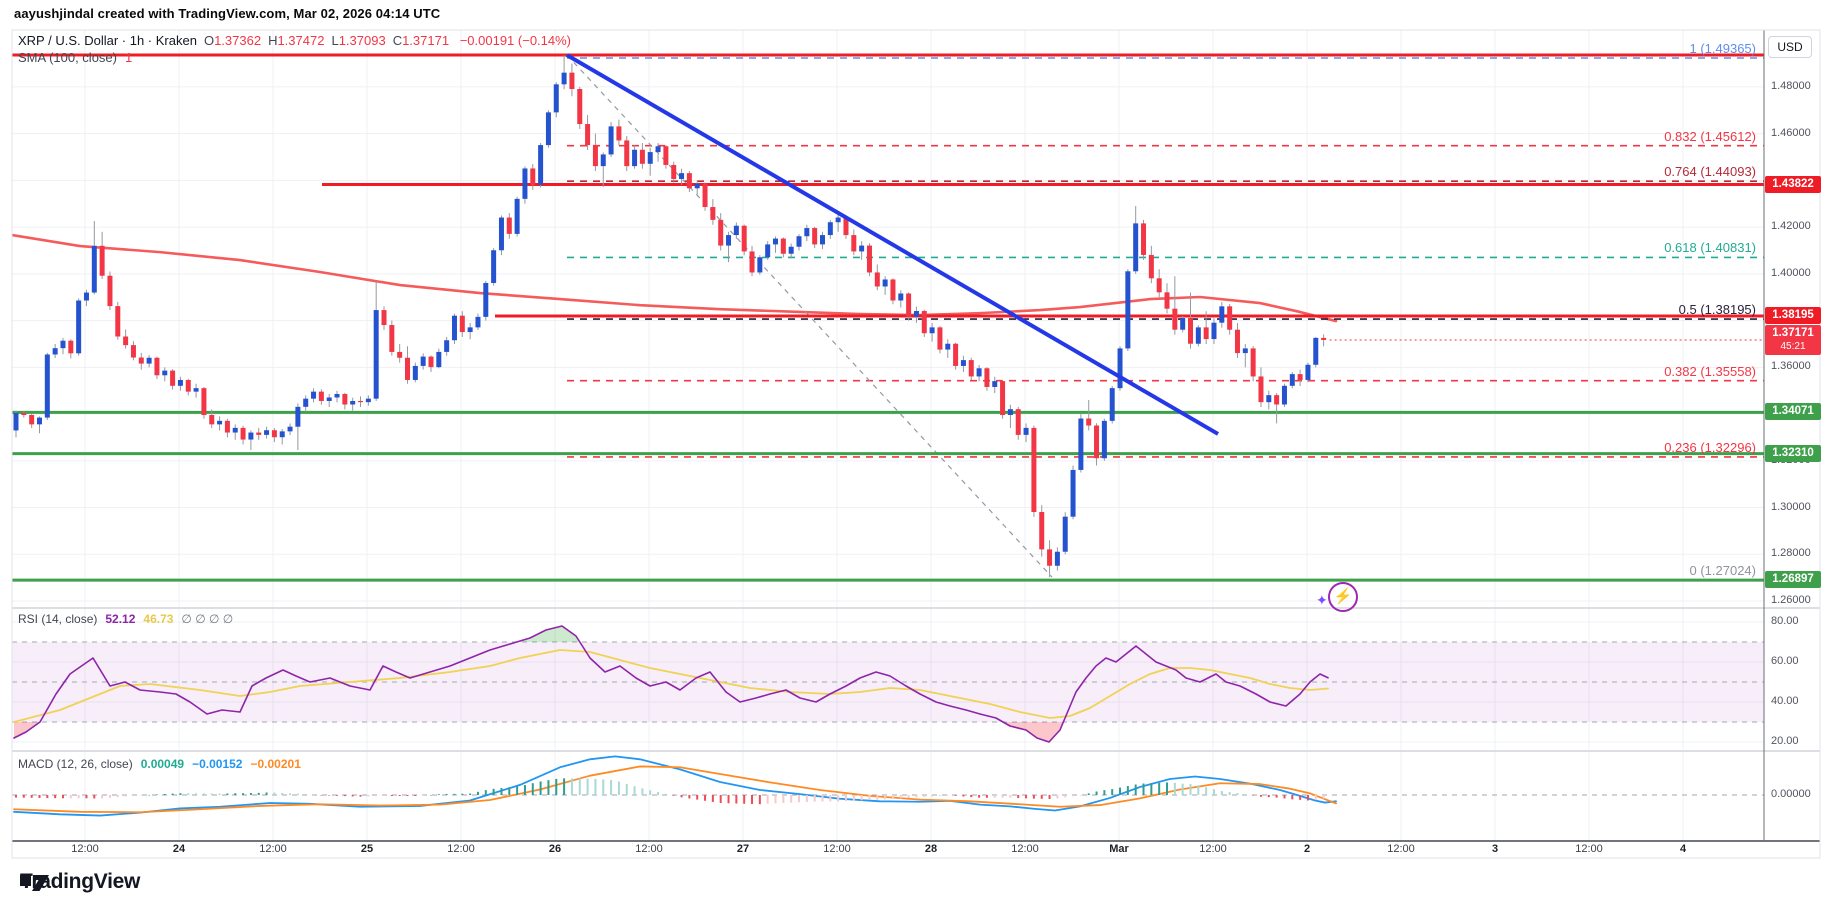 Image resolution: width=1835 pixels, height=917 pixels. Describe the element at coordinates (1791, 132) in the screenshot. I see `price-axis-label: 1.46000` at that location.